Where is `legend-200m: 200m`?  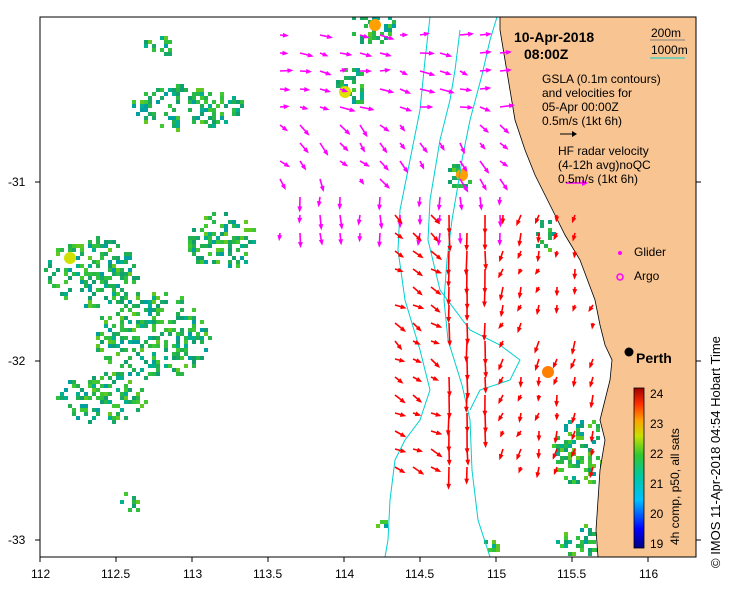 legend-200m: 200m is located at coordinates (666, 33).